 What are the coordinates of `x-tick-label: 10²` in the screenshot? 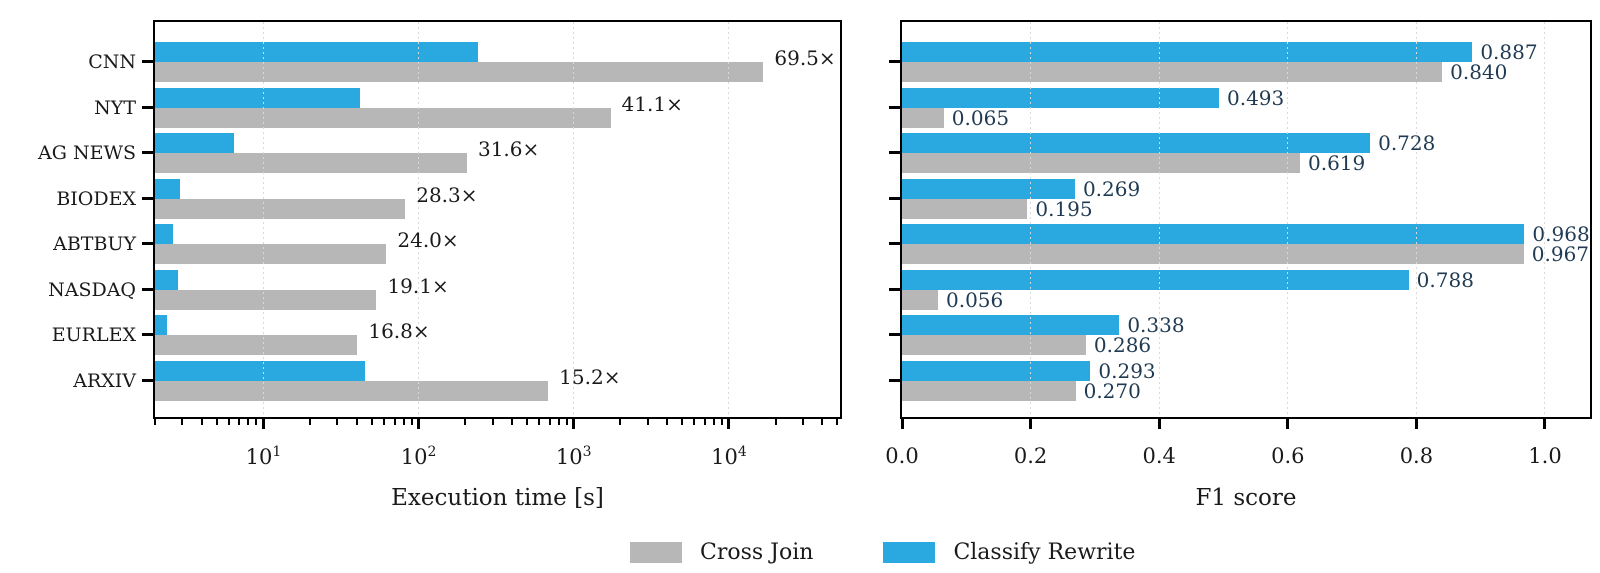 It's located at (418, 456).